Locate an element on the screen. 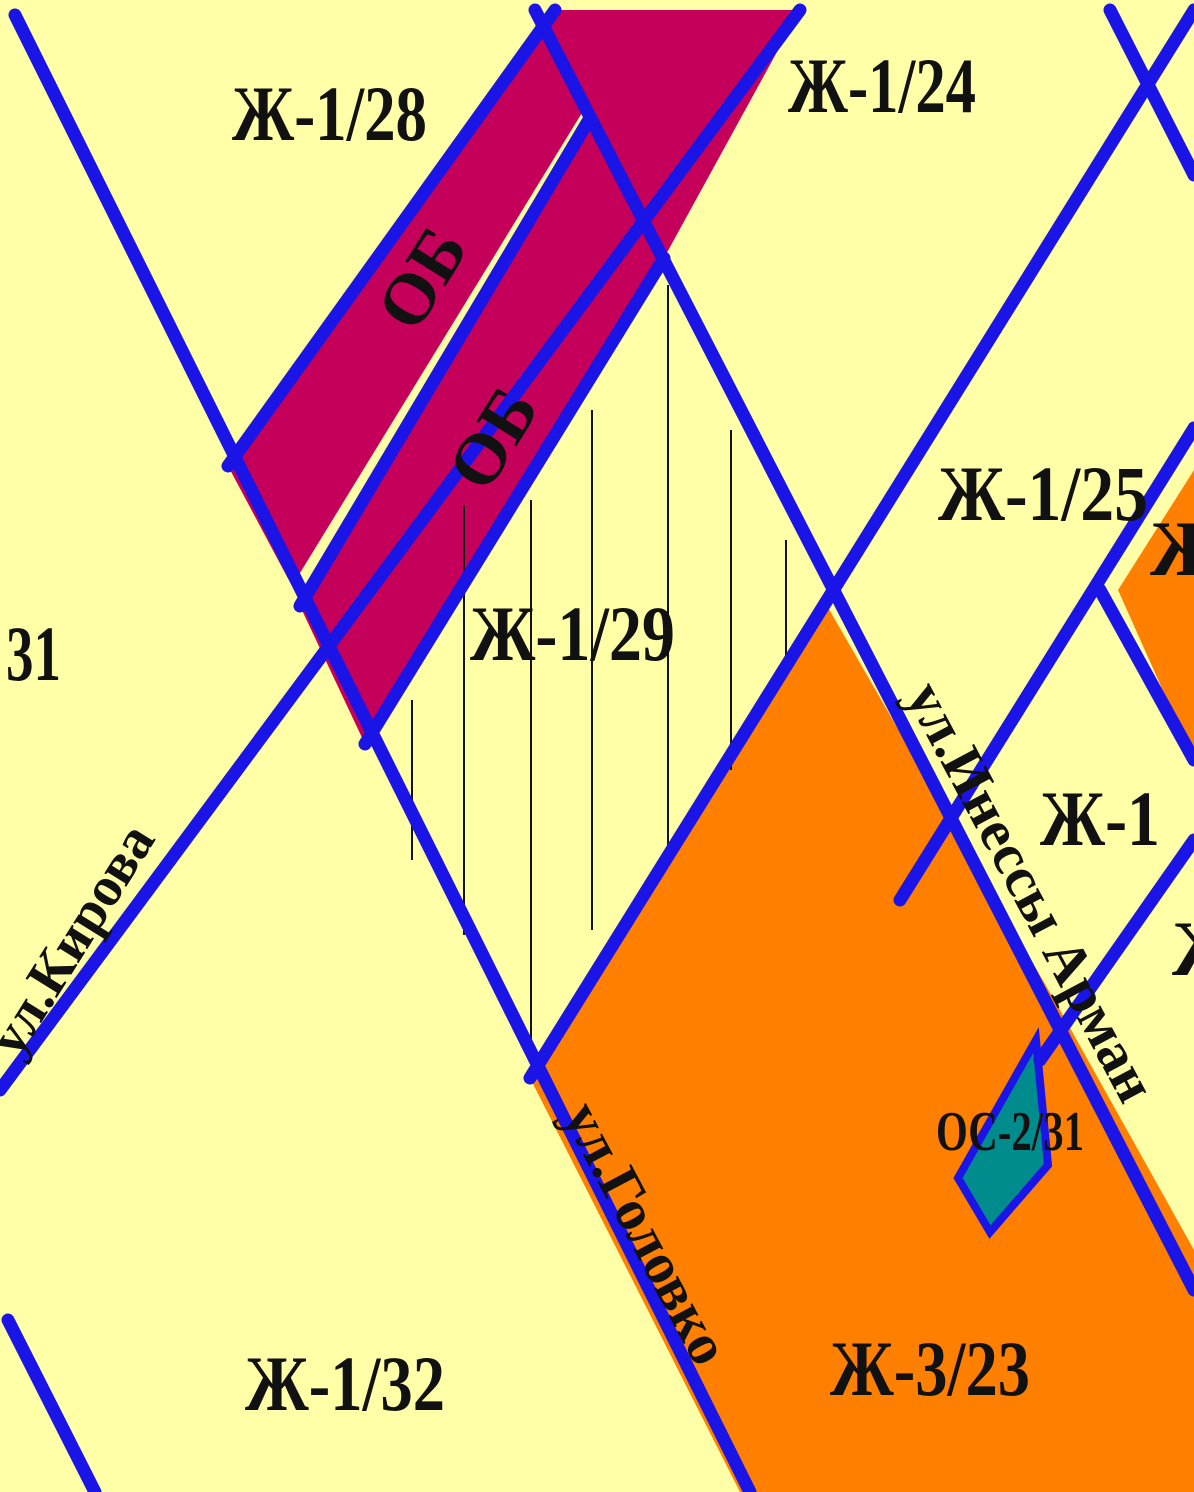 Image resolution: width=1194 pixels, height=1492 pixels. zone-label-left-partial: 31 is located at coordinates (33, 653).